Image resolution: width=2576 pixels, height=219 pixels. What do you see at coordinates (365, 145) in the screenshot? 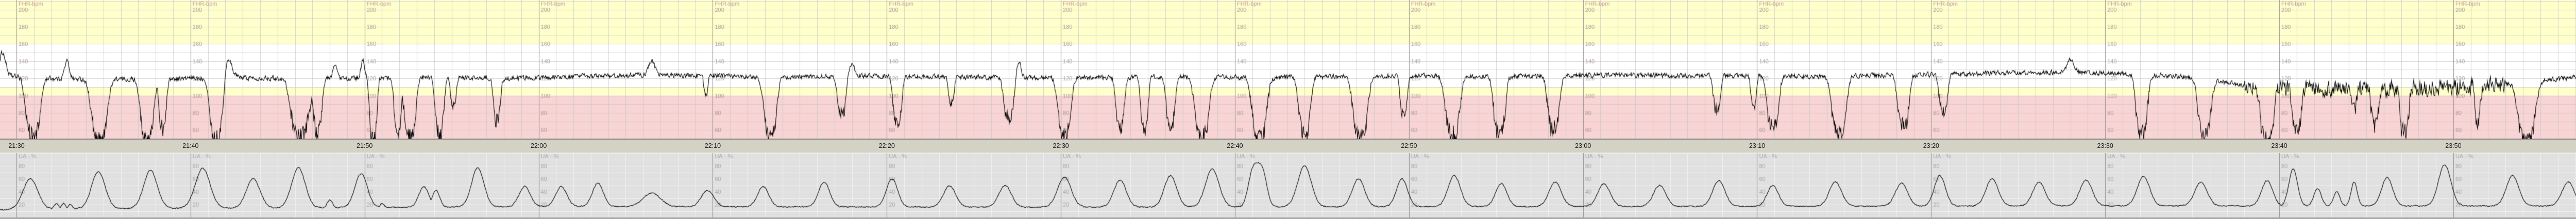
I see `time-label: 21:50` at bounding box center [365, 145].